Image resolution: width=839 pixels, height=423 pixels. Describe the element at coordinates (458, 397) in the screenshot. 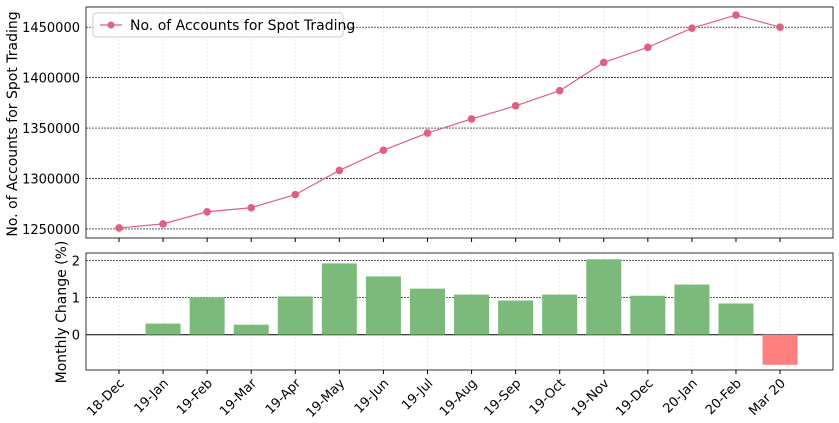

I see `x-tick-label: 19-Aug` at that location.